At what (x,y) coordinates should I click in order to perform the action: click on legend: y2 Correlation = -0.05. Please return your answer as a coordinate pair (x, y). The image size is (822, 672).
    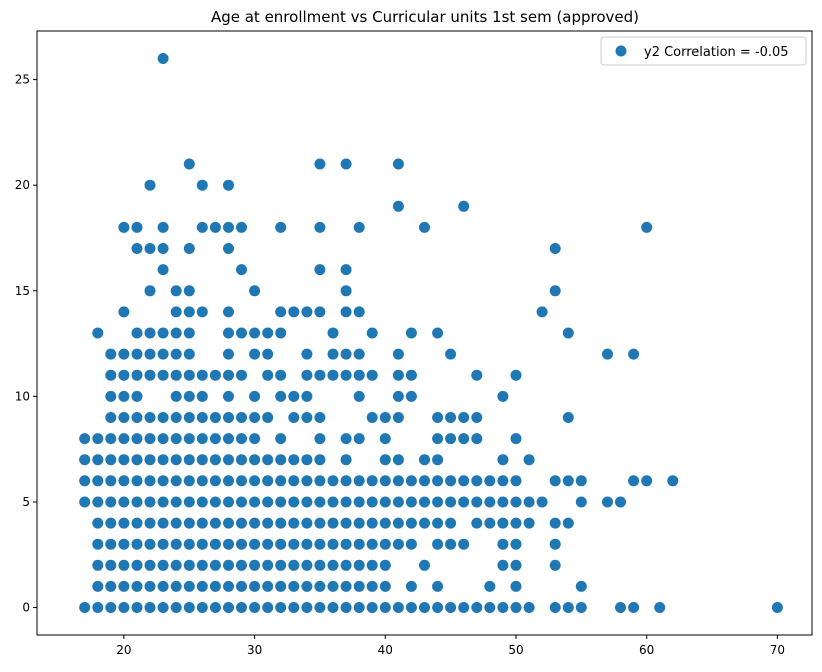
    Looking at the image, I should click on (703, 51).